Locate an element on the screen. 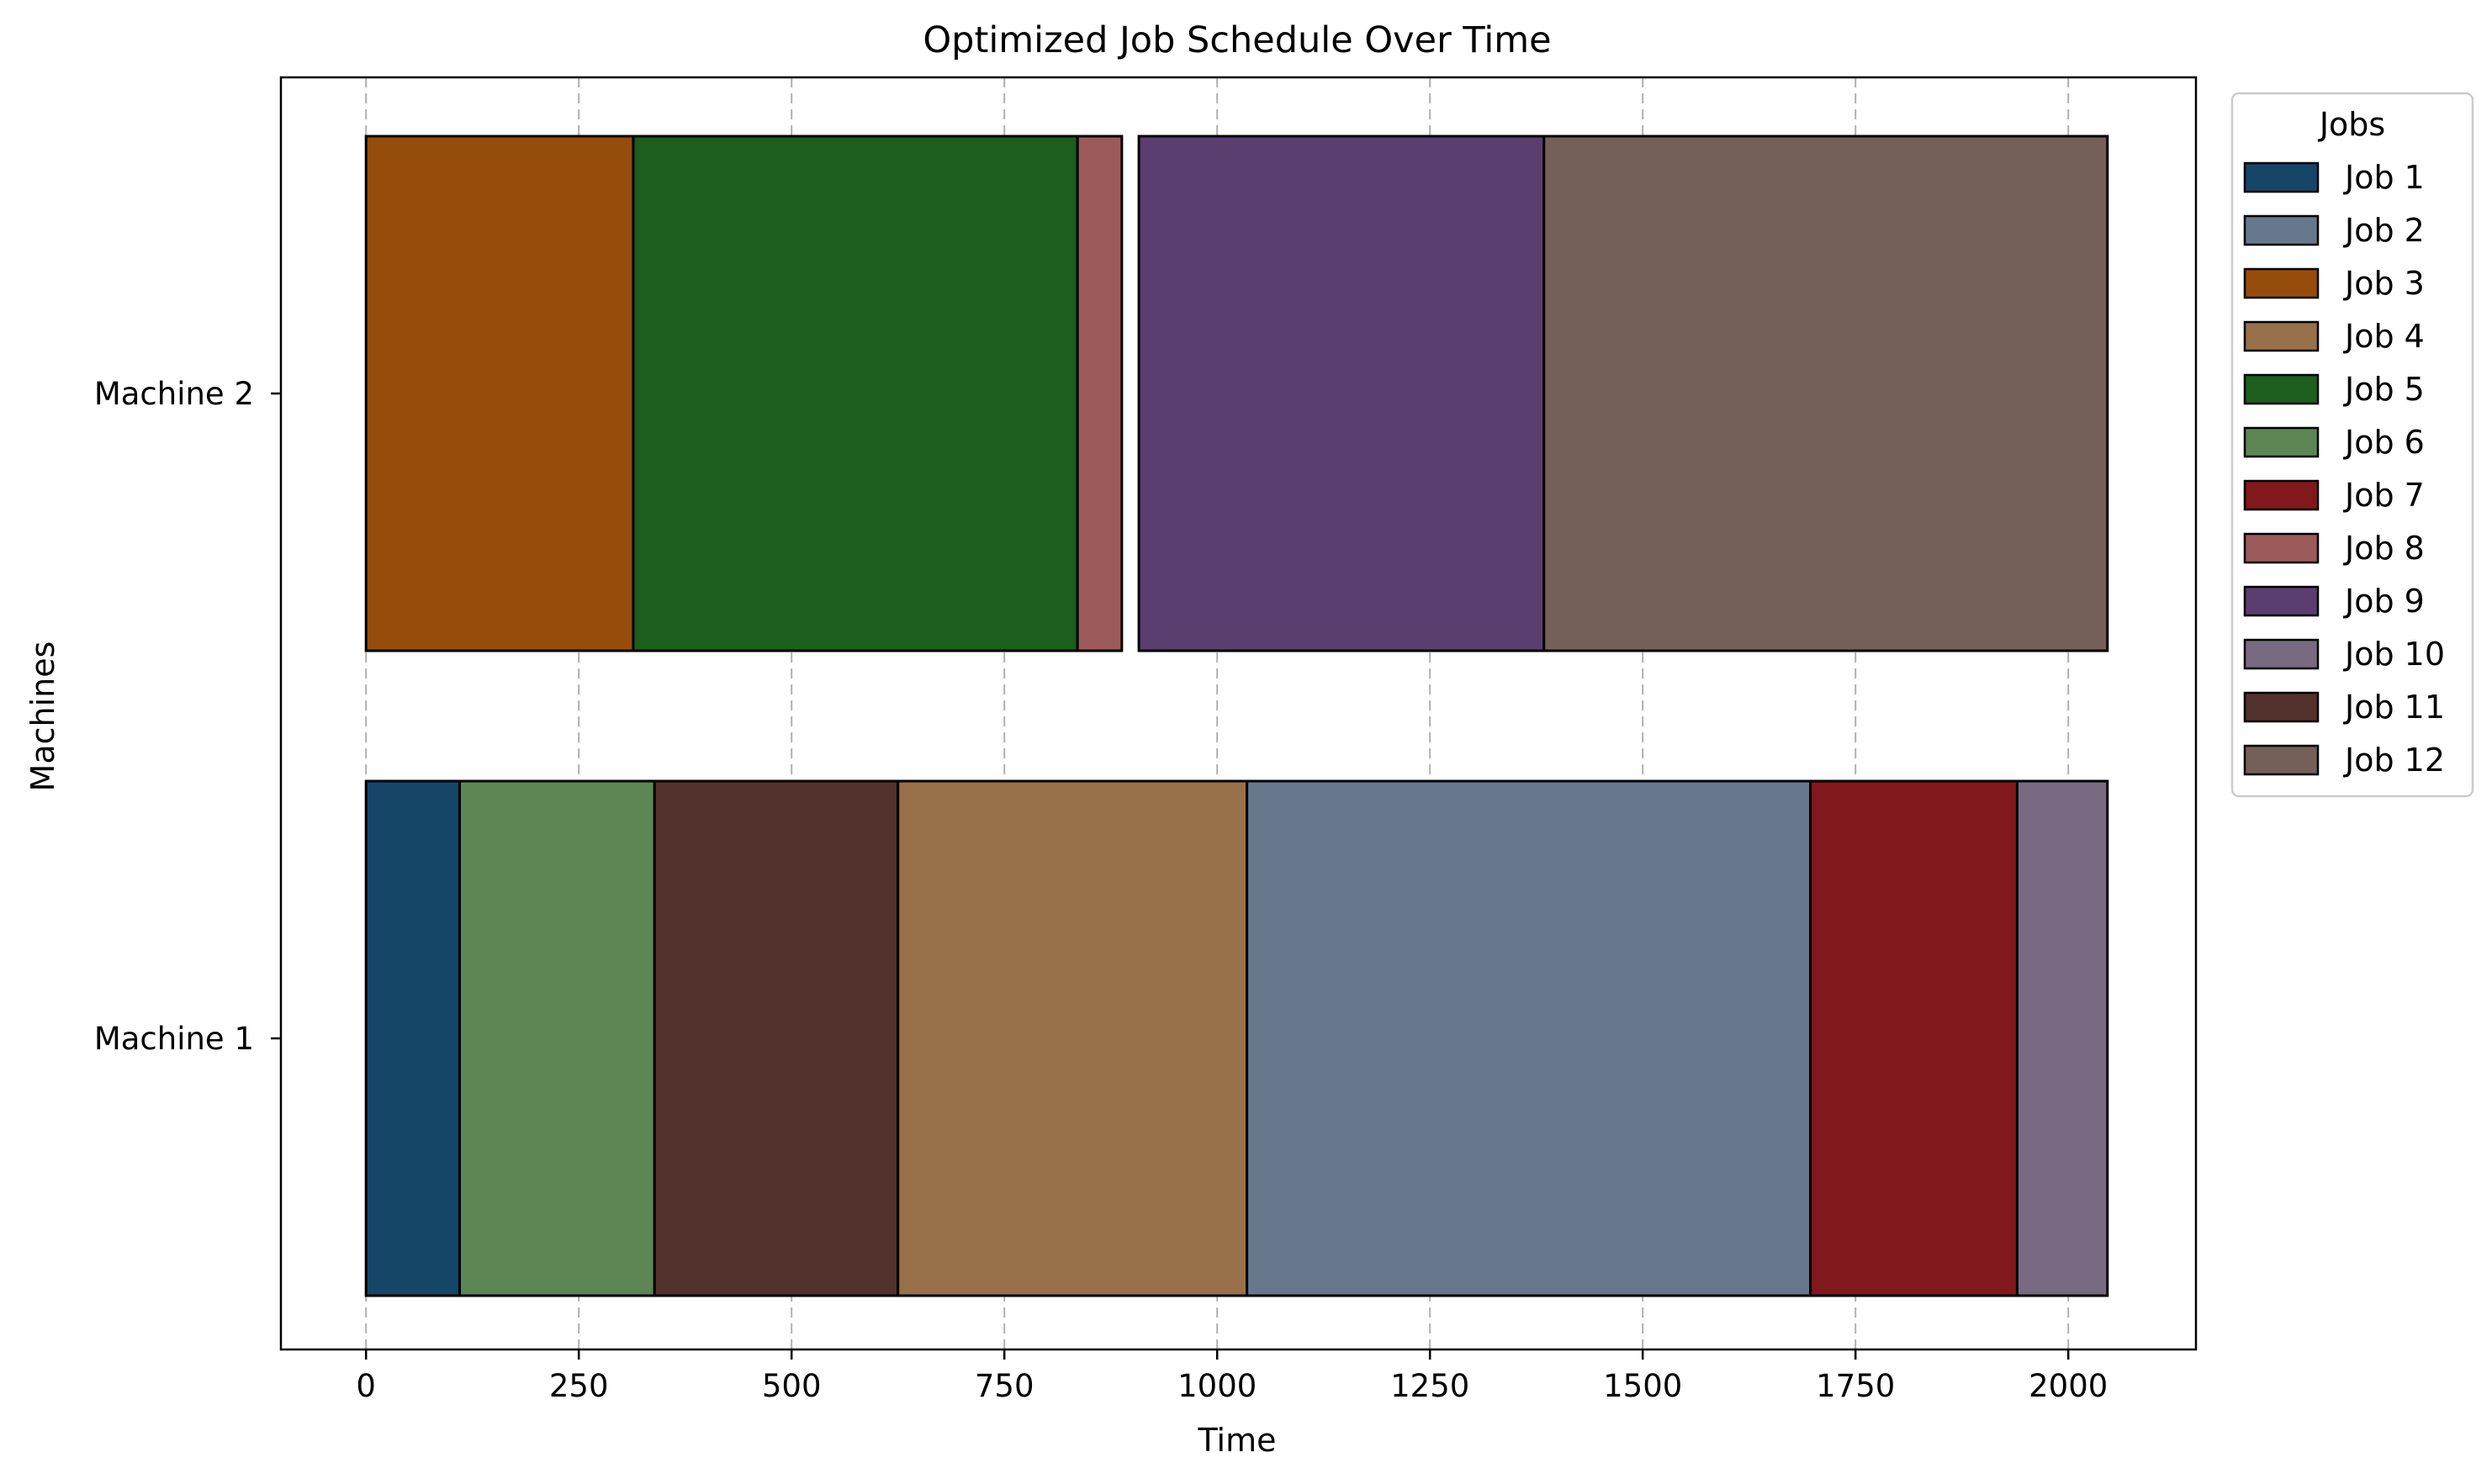  legend-label: Job 6 is located at coordinates (2384, 443).